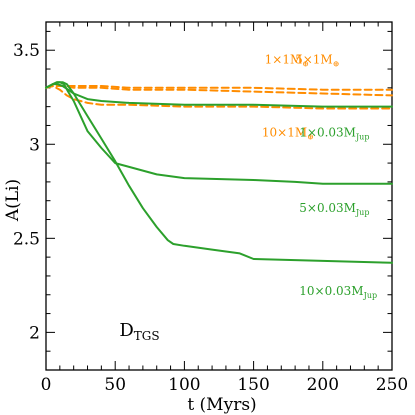 The height and width of the screenshot is (415, 415). I want to click on x-tick-label: 0, so click(46, 385).